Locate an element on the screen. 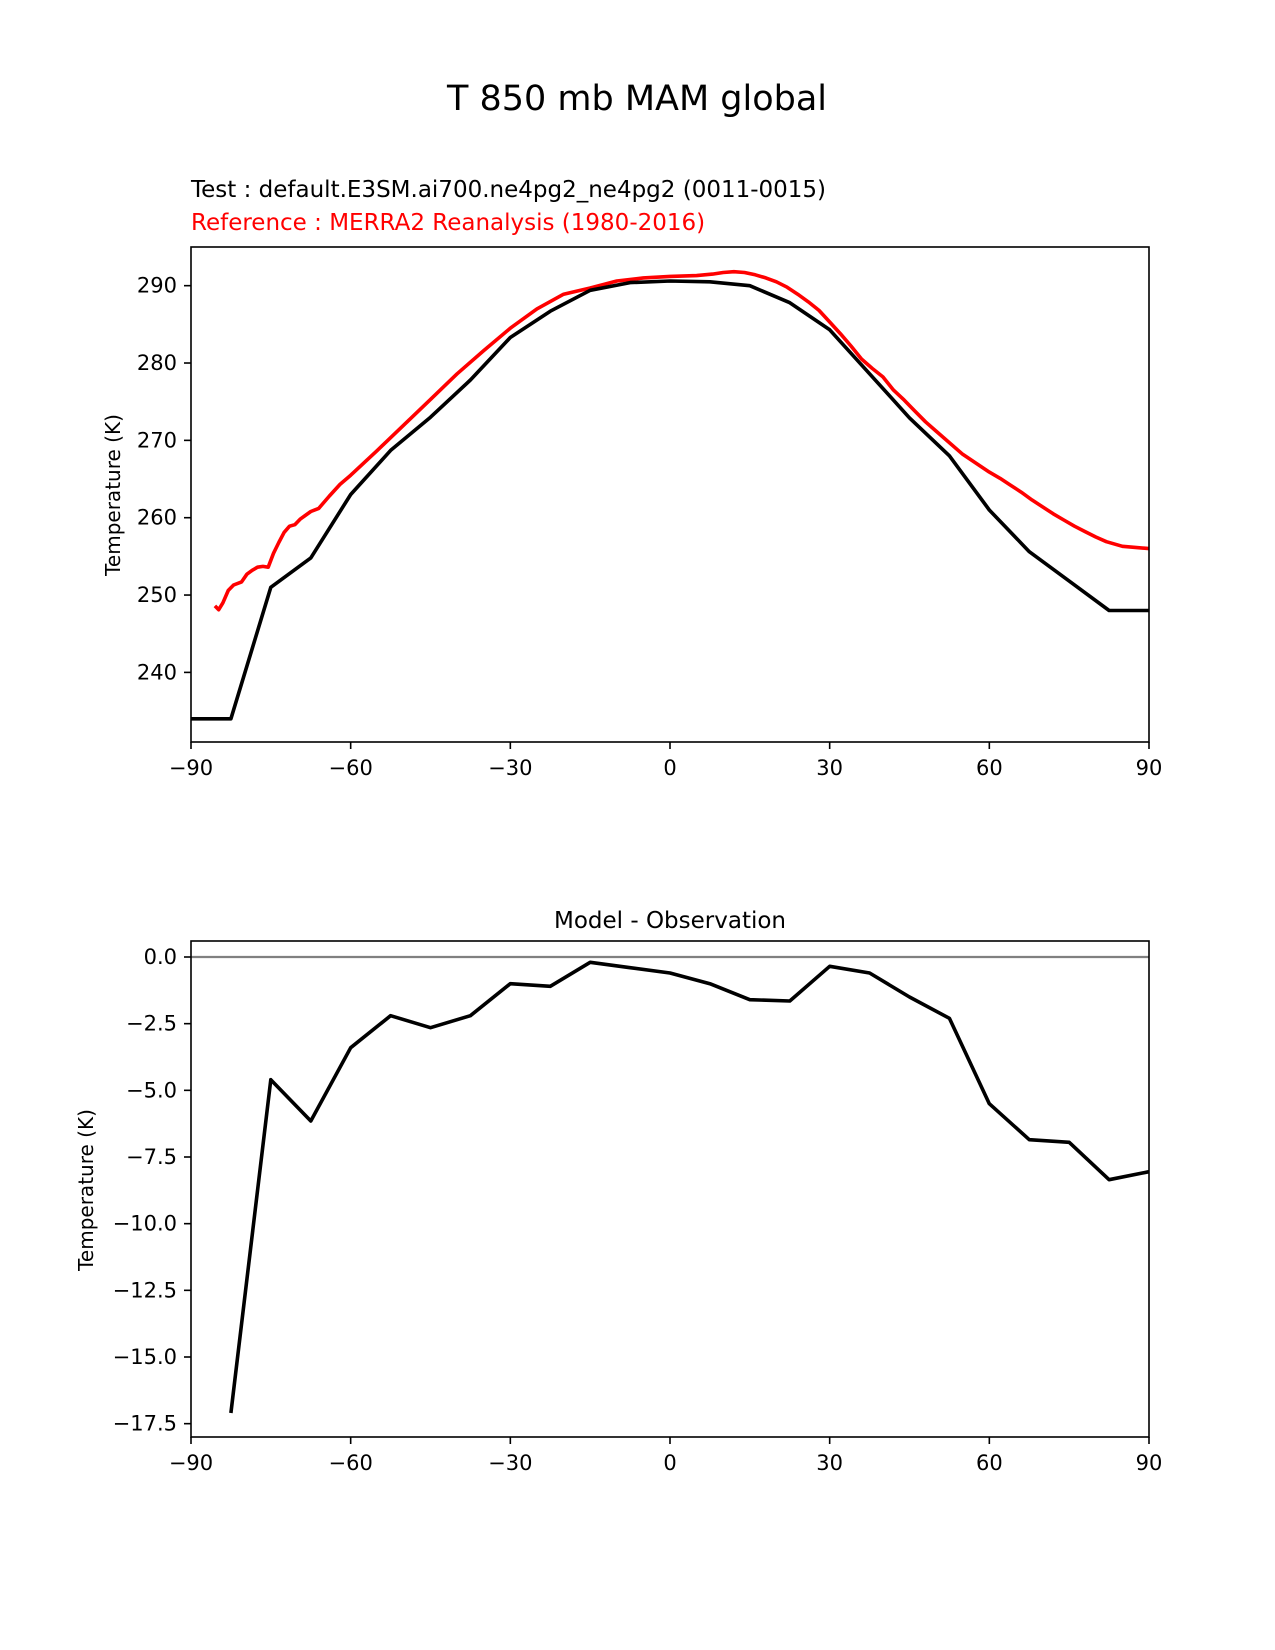 The width and height of the screenshot is (1275, 1650). figure-suptitle: T 850 mb MAM global is located at coordinates (636, 99).